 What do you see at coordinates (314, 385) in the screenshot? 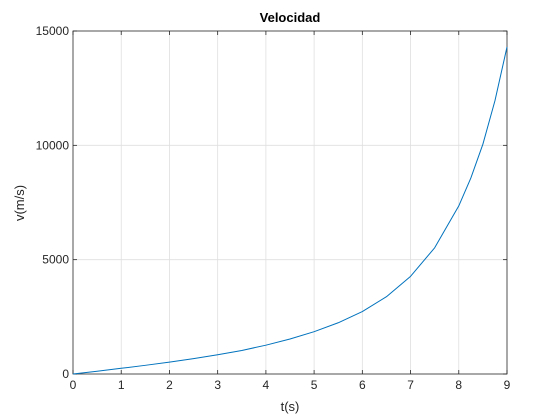
I see `x-tick-label: 5` at bounding box center [314, 385].